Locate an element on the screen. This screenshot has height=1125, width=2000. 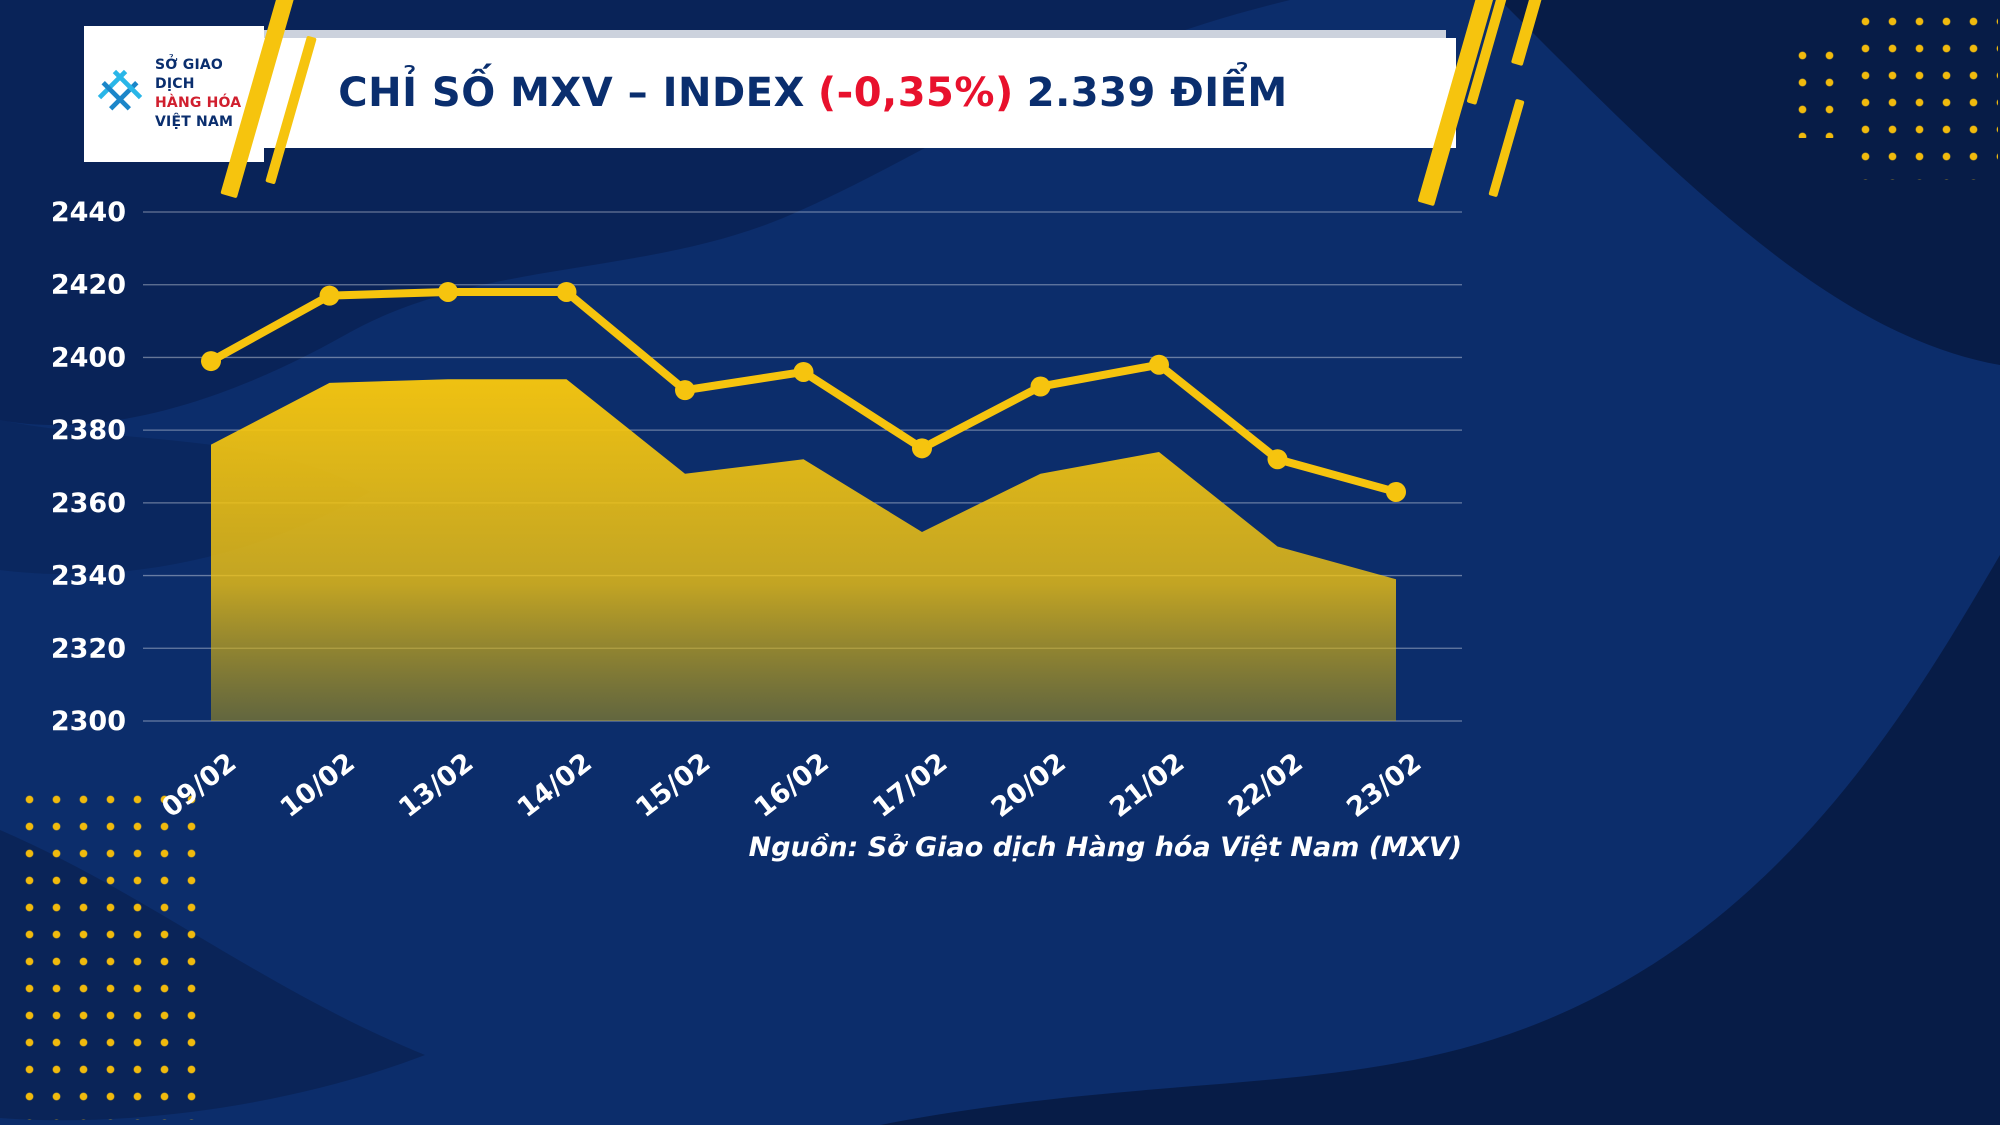
x-tick-label: 20/02 is located at coordinates (1029, 785).